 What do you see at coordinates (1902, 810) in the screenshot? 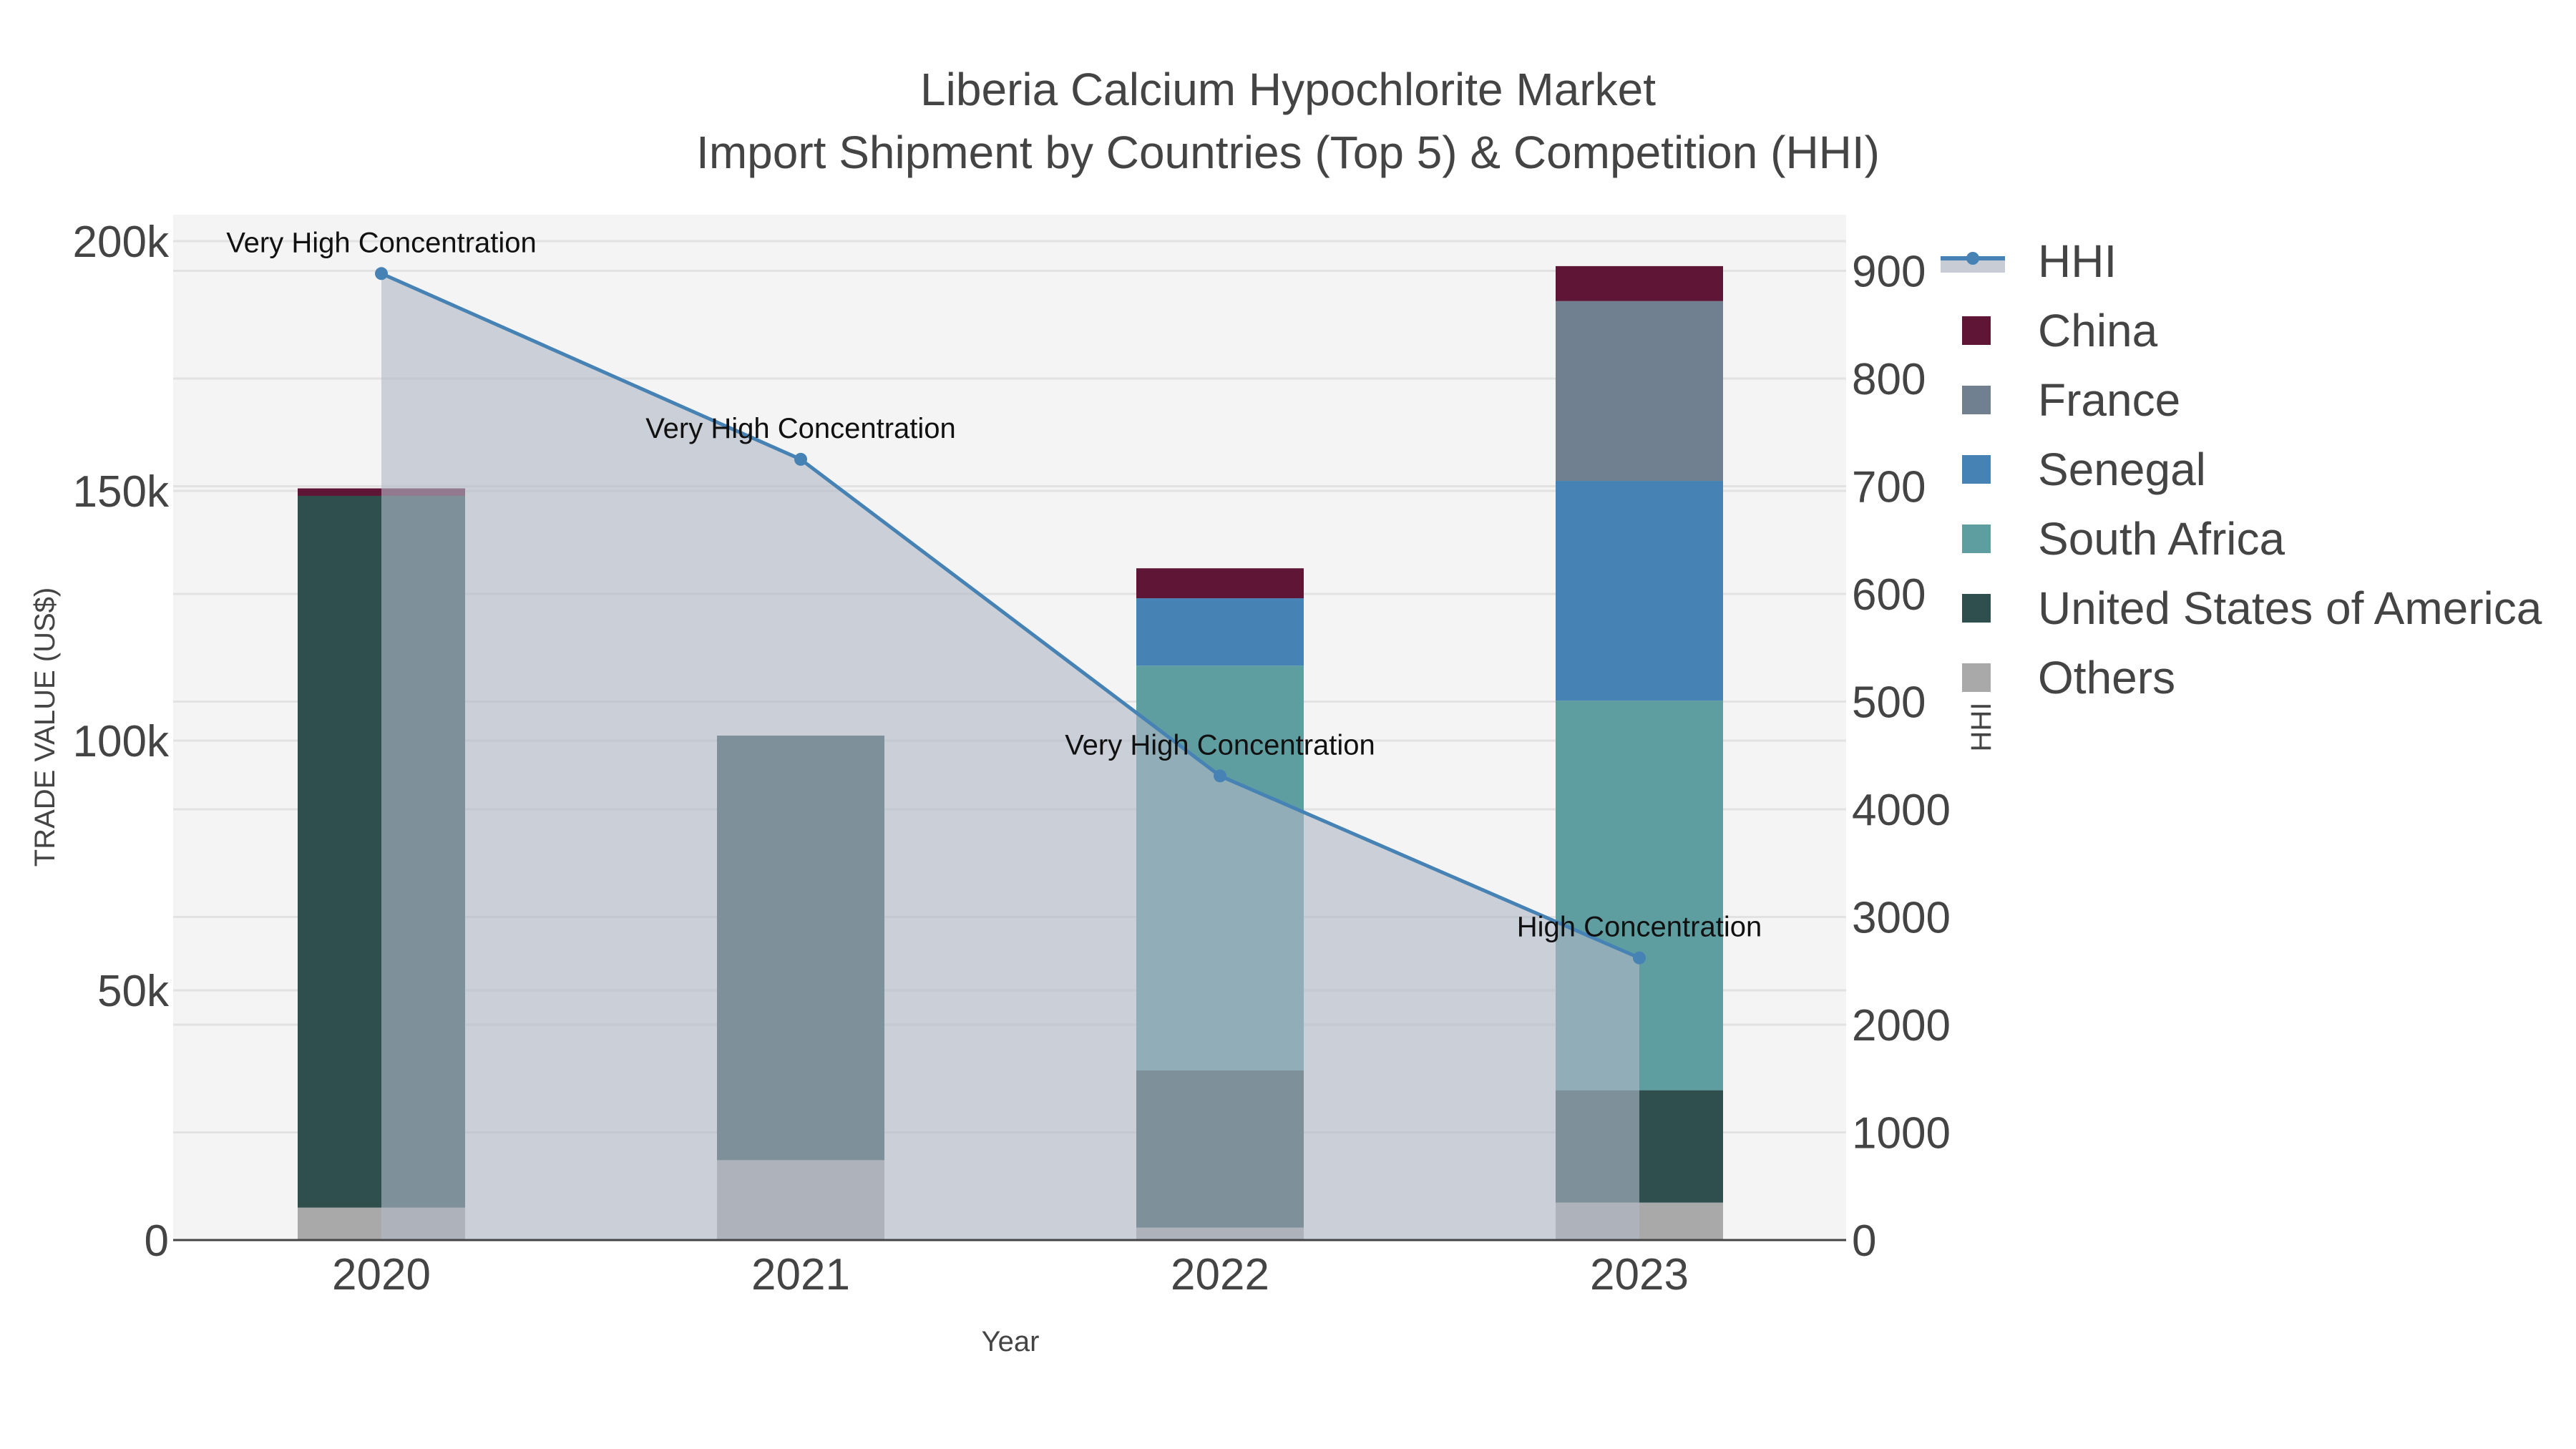
I see `y-right-tick-label: 4000` at bounding box center [1902, 810].